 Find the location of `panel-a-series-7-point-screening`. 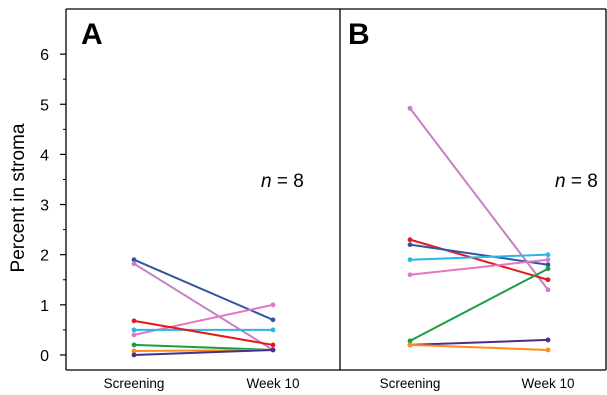

panel-a-series-7-point-screening is located at coordinates (134, 351).